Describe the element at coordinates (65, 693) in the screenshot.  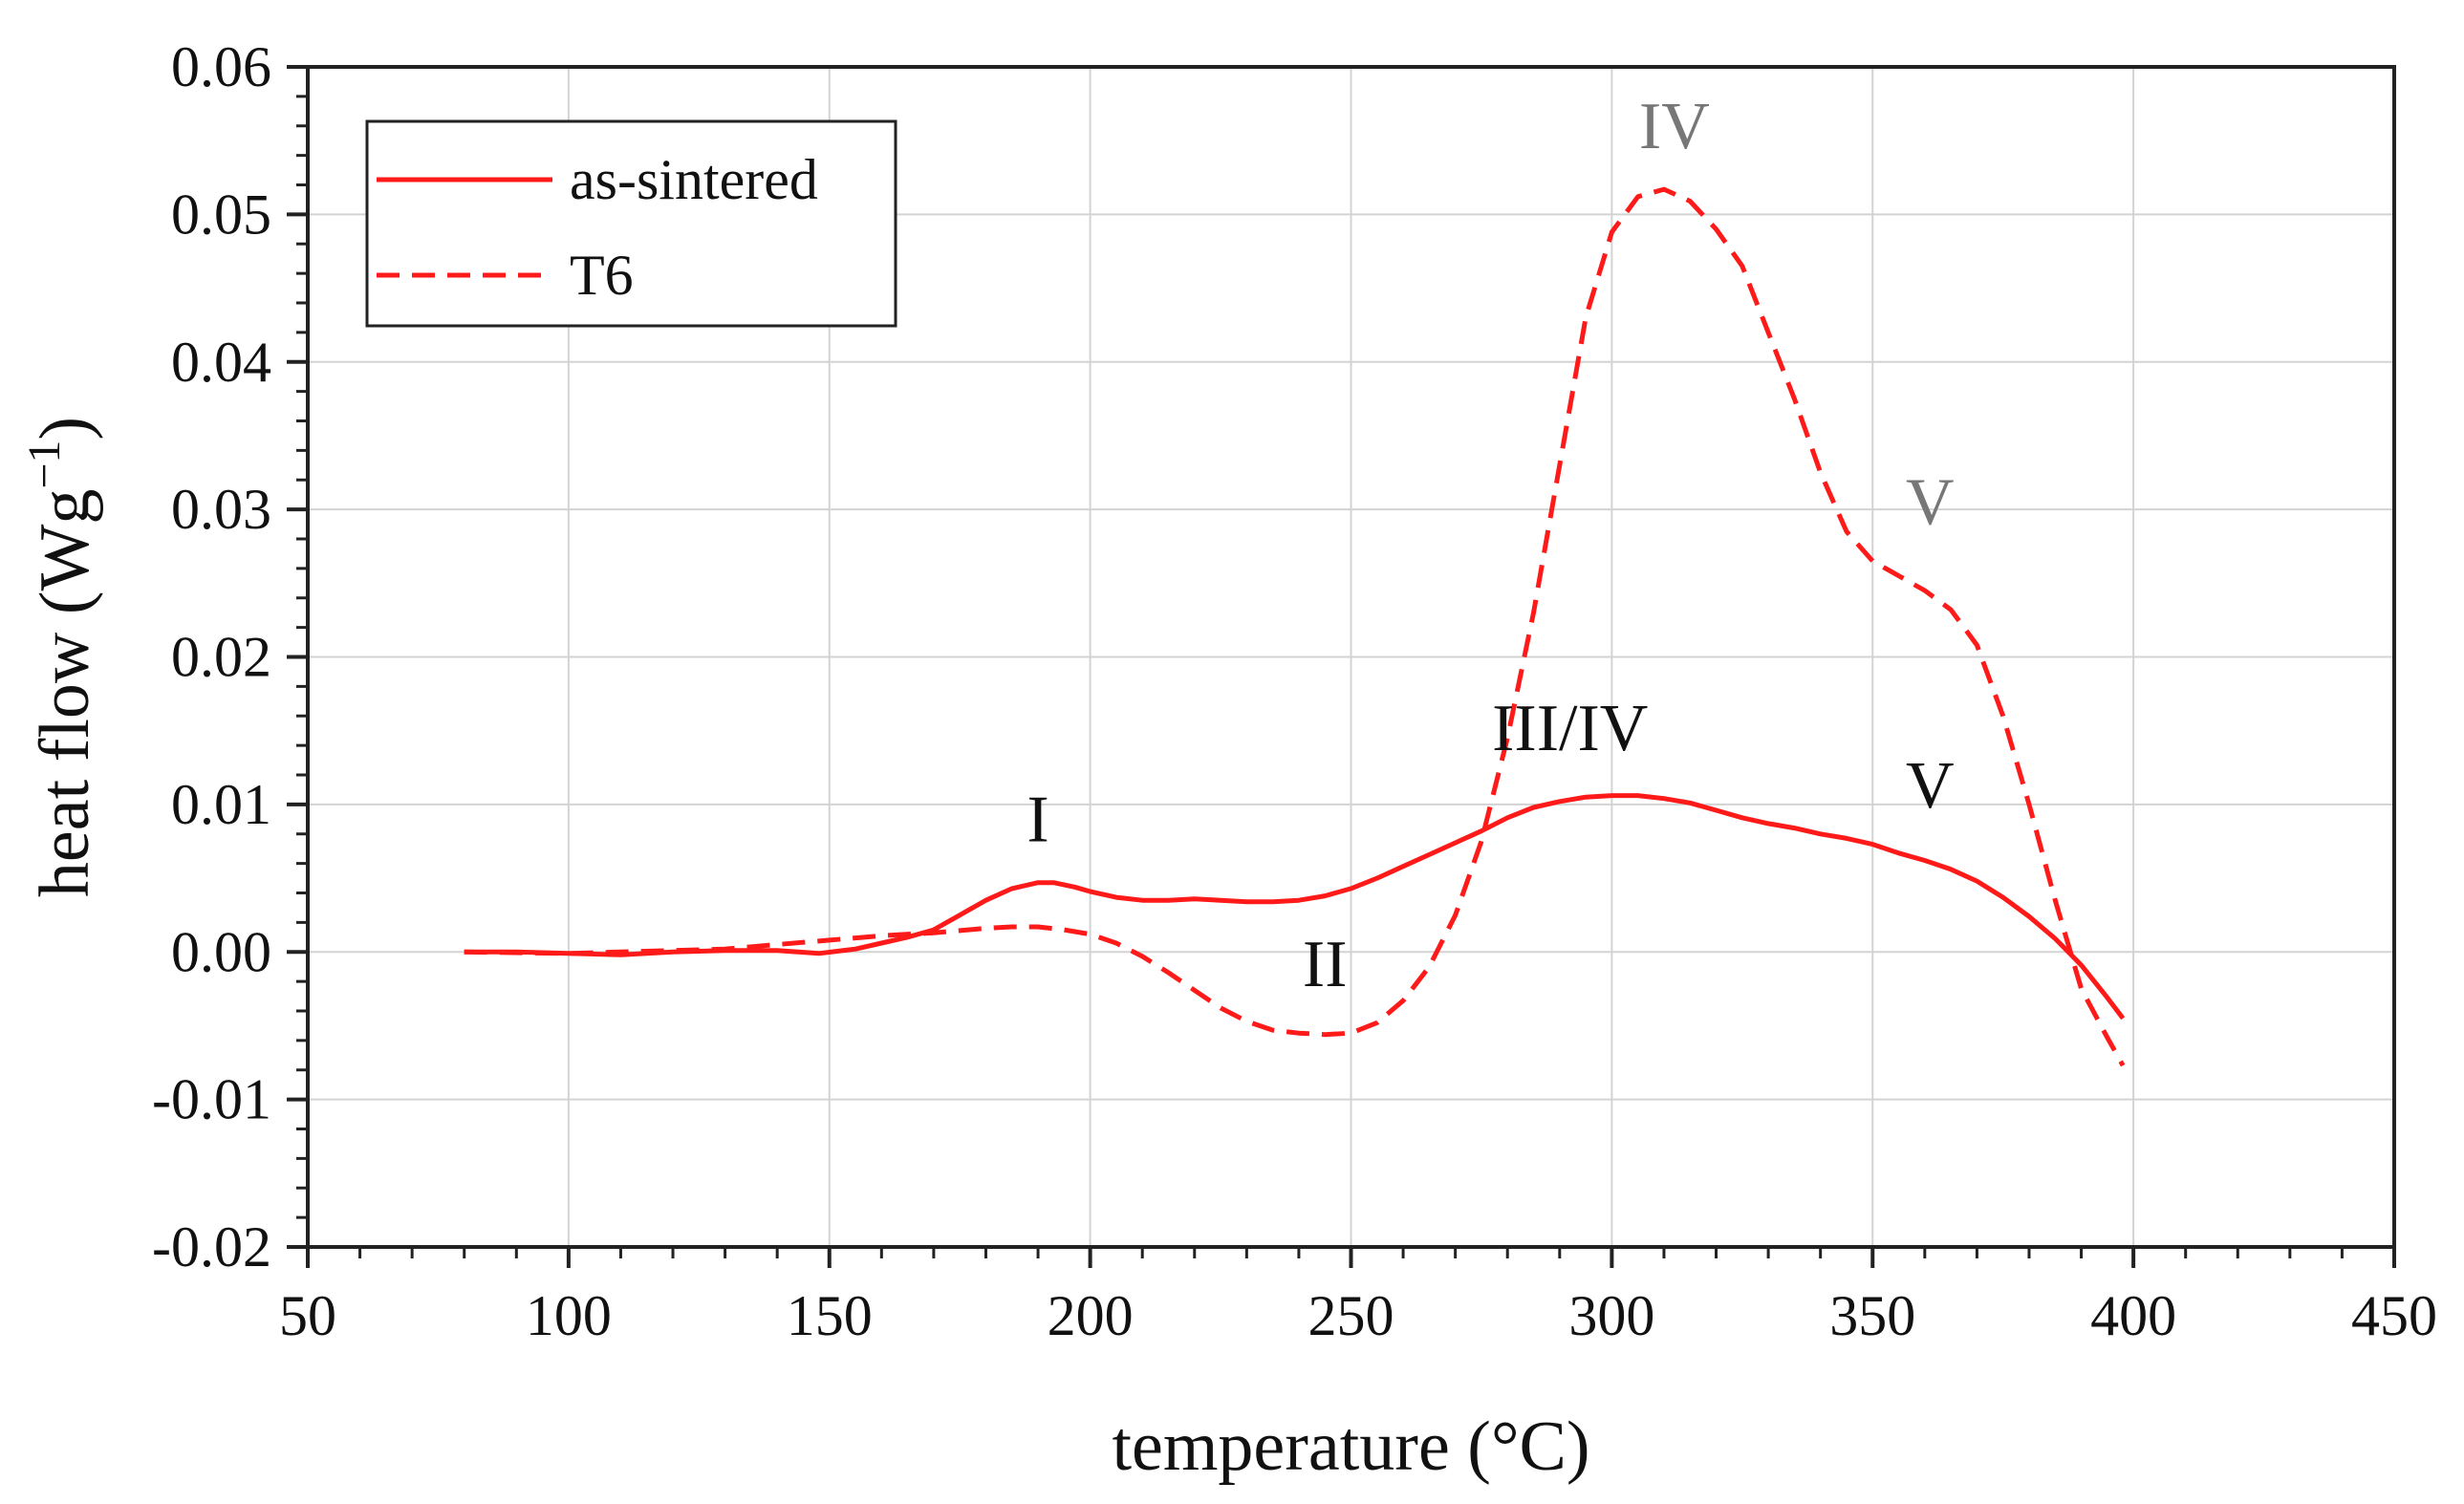
I see `y-axis-title-main: heat flow (Wg` at that location.